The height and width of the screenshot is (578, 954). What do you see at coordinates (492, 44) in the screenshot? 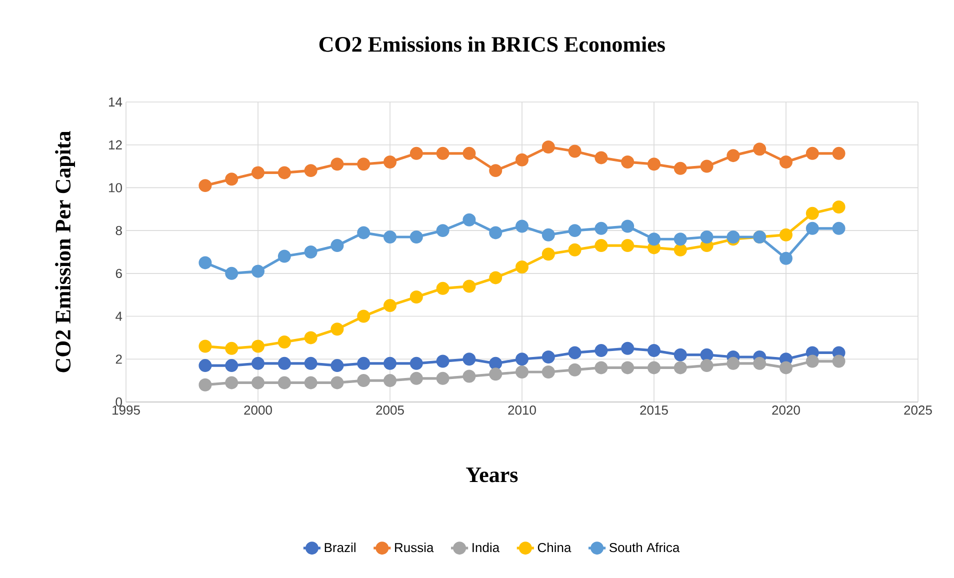
I see `chart-title: CO2 Emissions in BRICS Economies` at bounding box center [492, 44].